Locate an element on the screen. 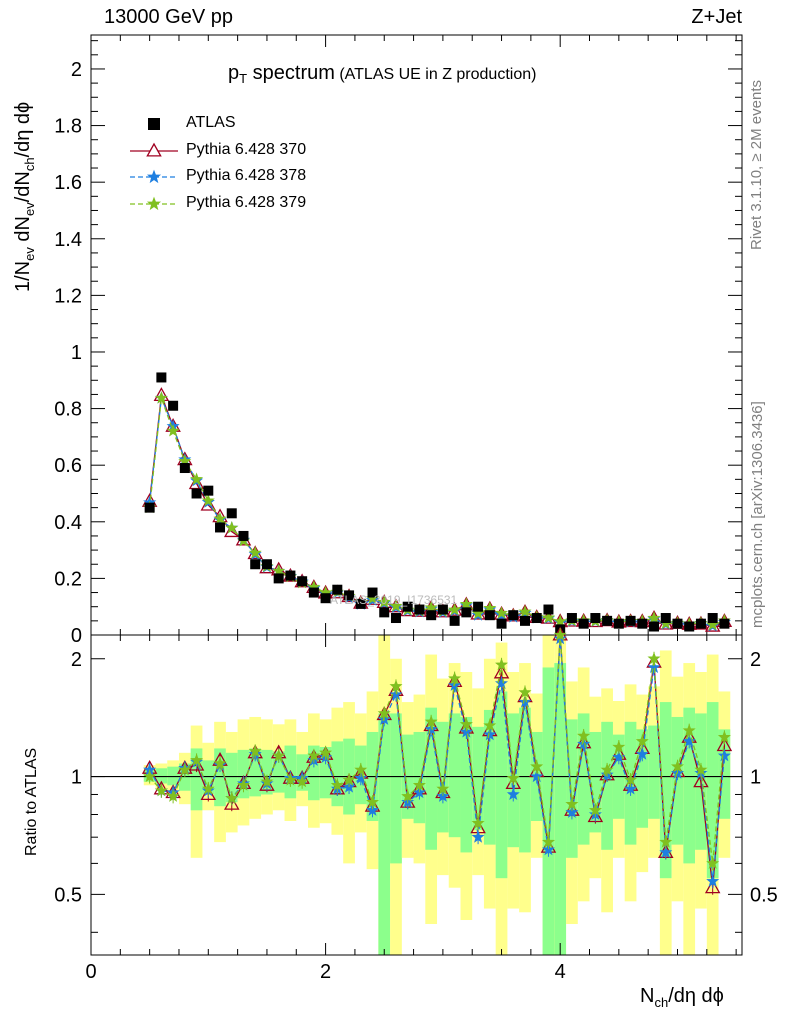 This screenshot has width=786, height=1024. chart-title: pT spectrum (ATLAS UE in Z production) is located at coordinates (382, 74).